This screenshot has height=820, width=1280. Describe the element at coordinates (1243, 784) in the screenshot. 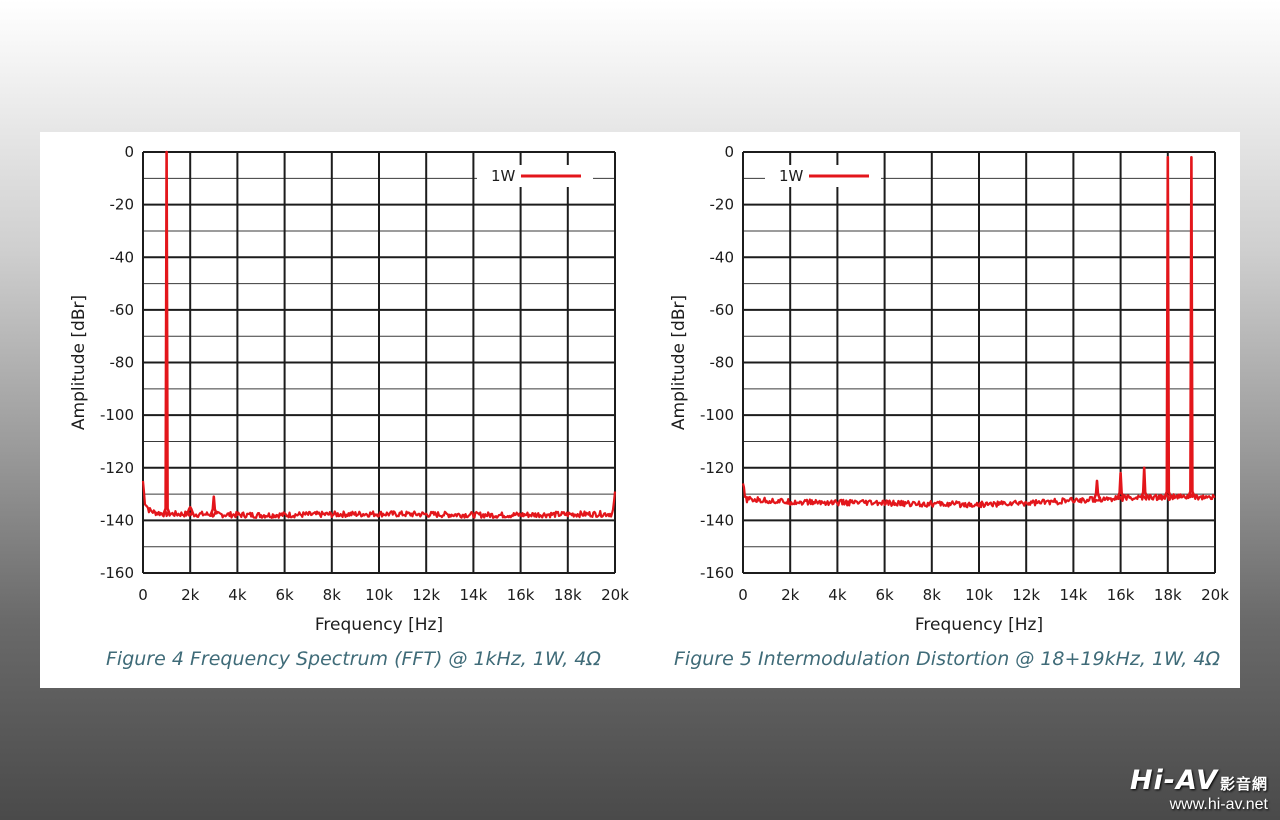

I see `watermark-chinese-text: 影音網` at that location.